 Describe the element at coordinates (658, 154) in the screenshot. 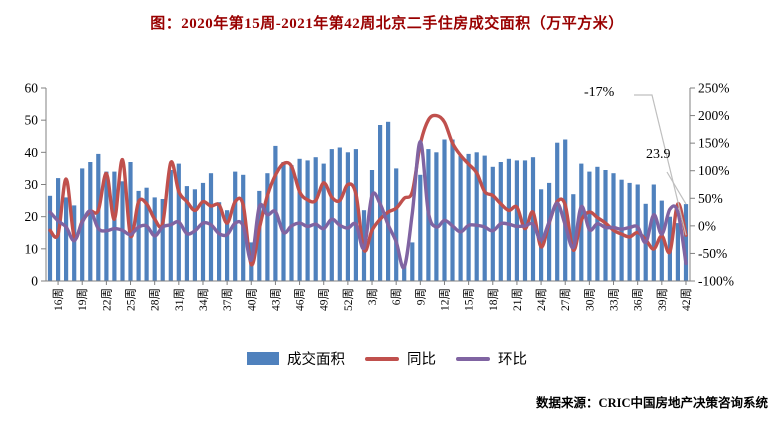

I see `callout-area-last: 23.9` at that location.